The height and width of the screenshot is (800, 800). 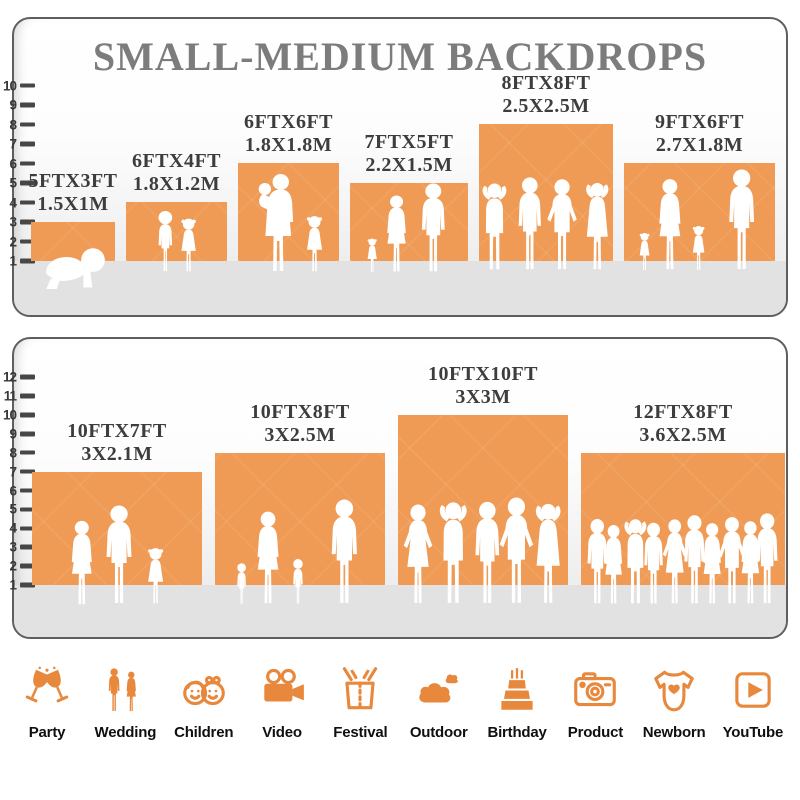 I want to click on video-icon, so click(x=284, y=686).